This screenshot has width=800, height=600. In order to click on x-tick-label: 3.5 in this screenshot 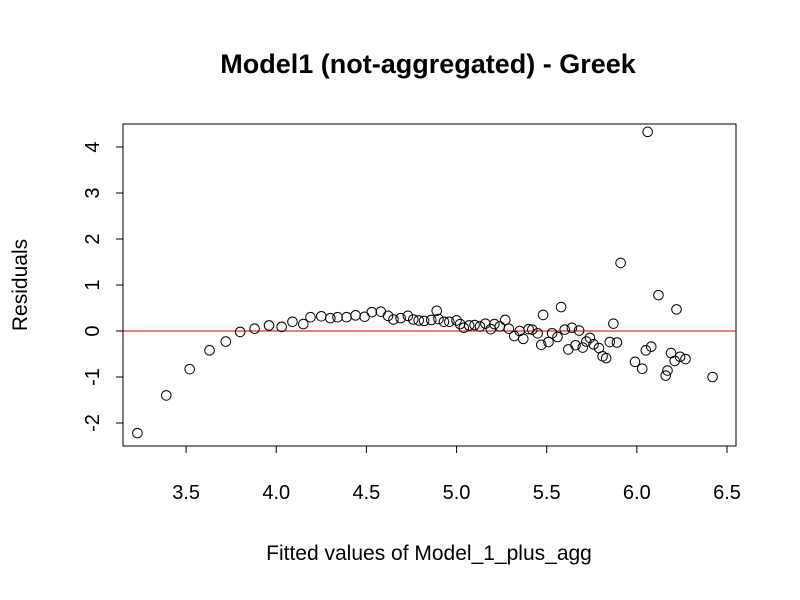, I will do `click(186, 493)`.